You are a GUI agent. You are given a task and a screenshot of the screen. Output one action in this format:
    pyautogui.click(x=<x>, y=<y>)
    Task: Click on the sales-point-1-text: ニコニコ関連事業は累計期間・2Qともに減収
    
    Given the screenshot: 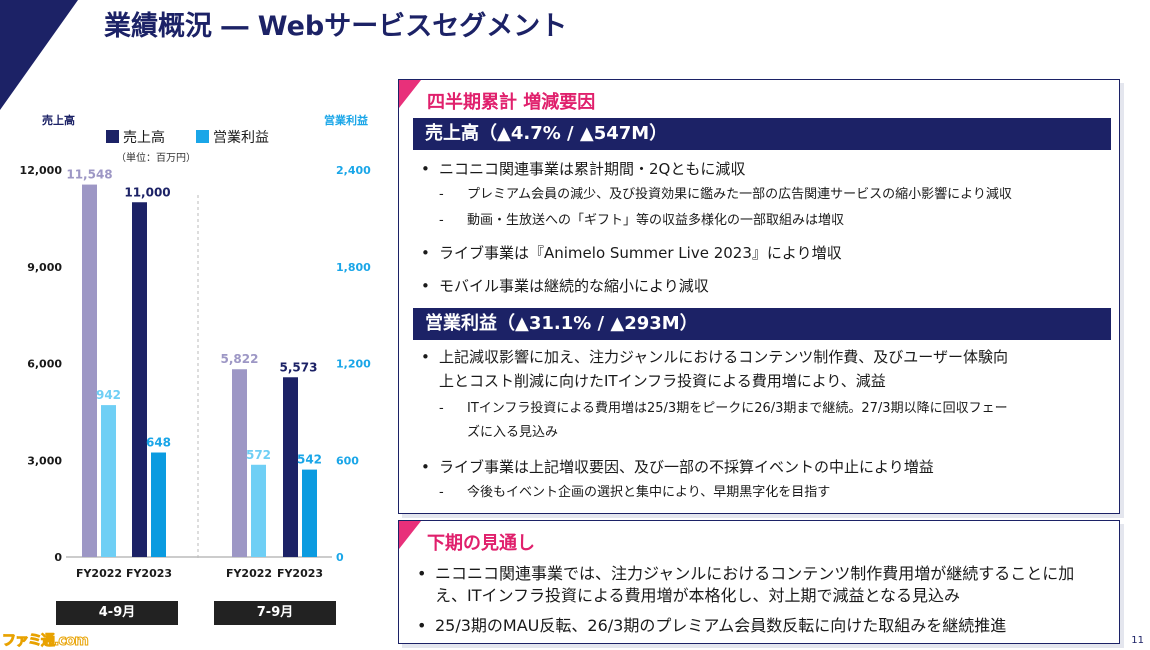 What is the action you would take?
    pyautogui.click(x=592, y=169)
    